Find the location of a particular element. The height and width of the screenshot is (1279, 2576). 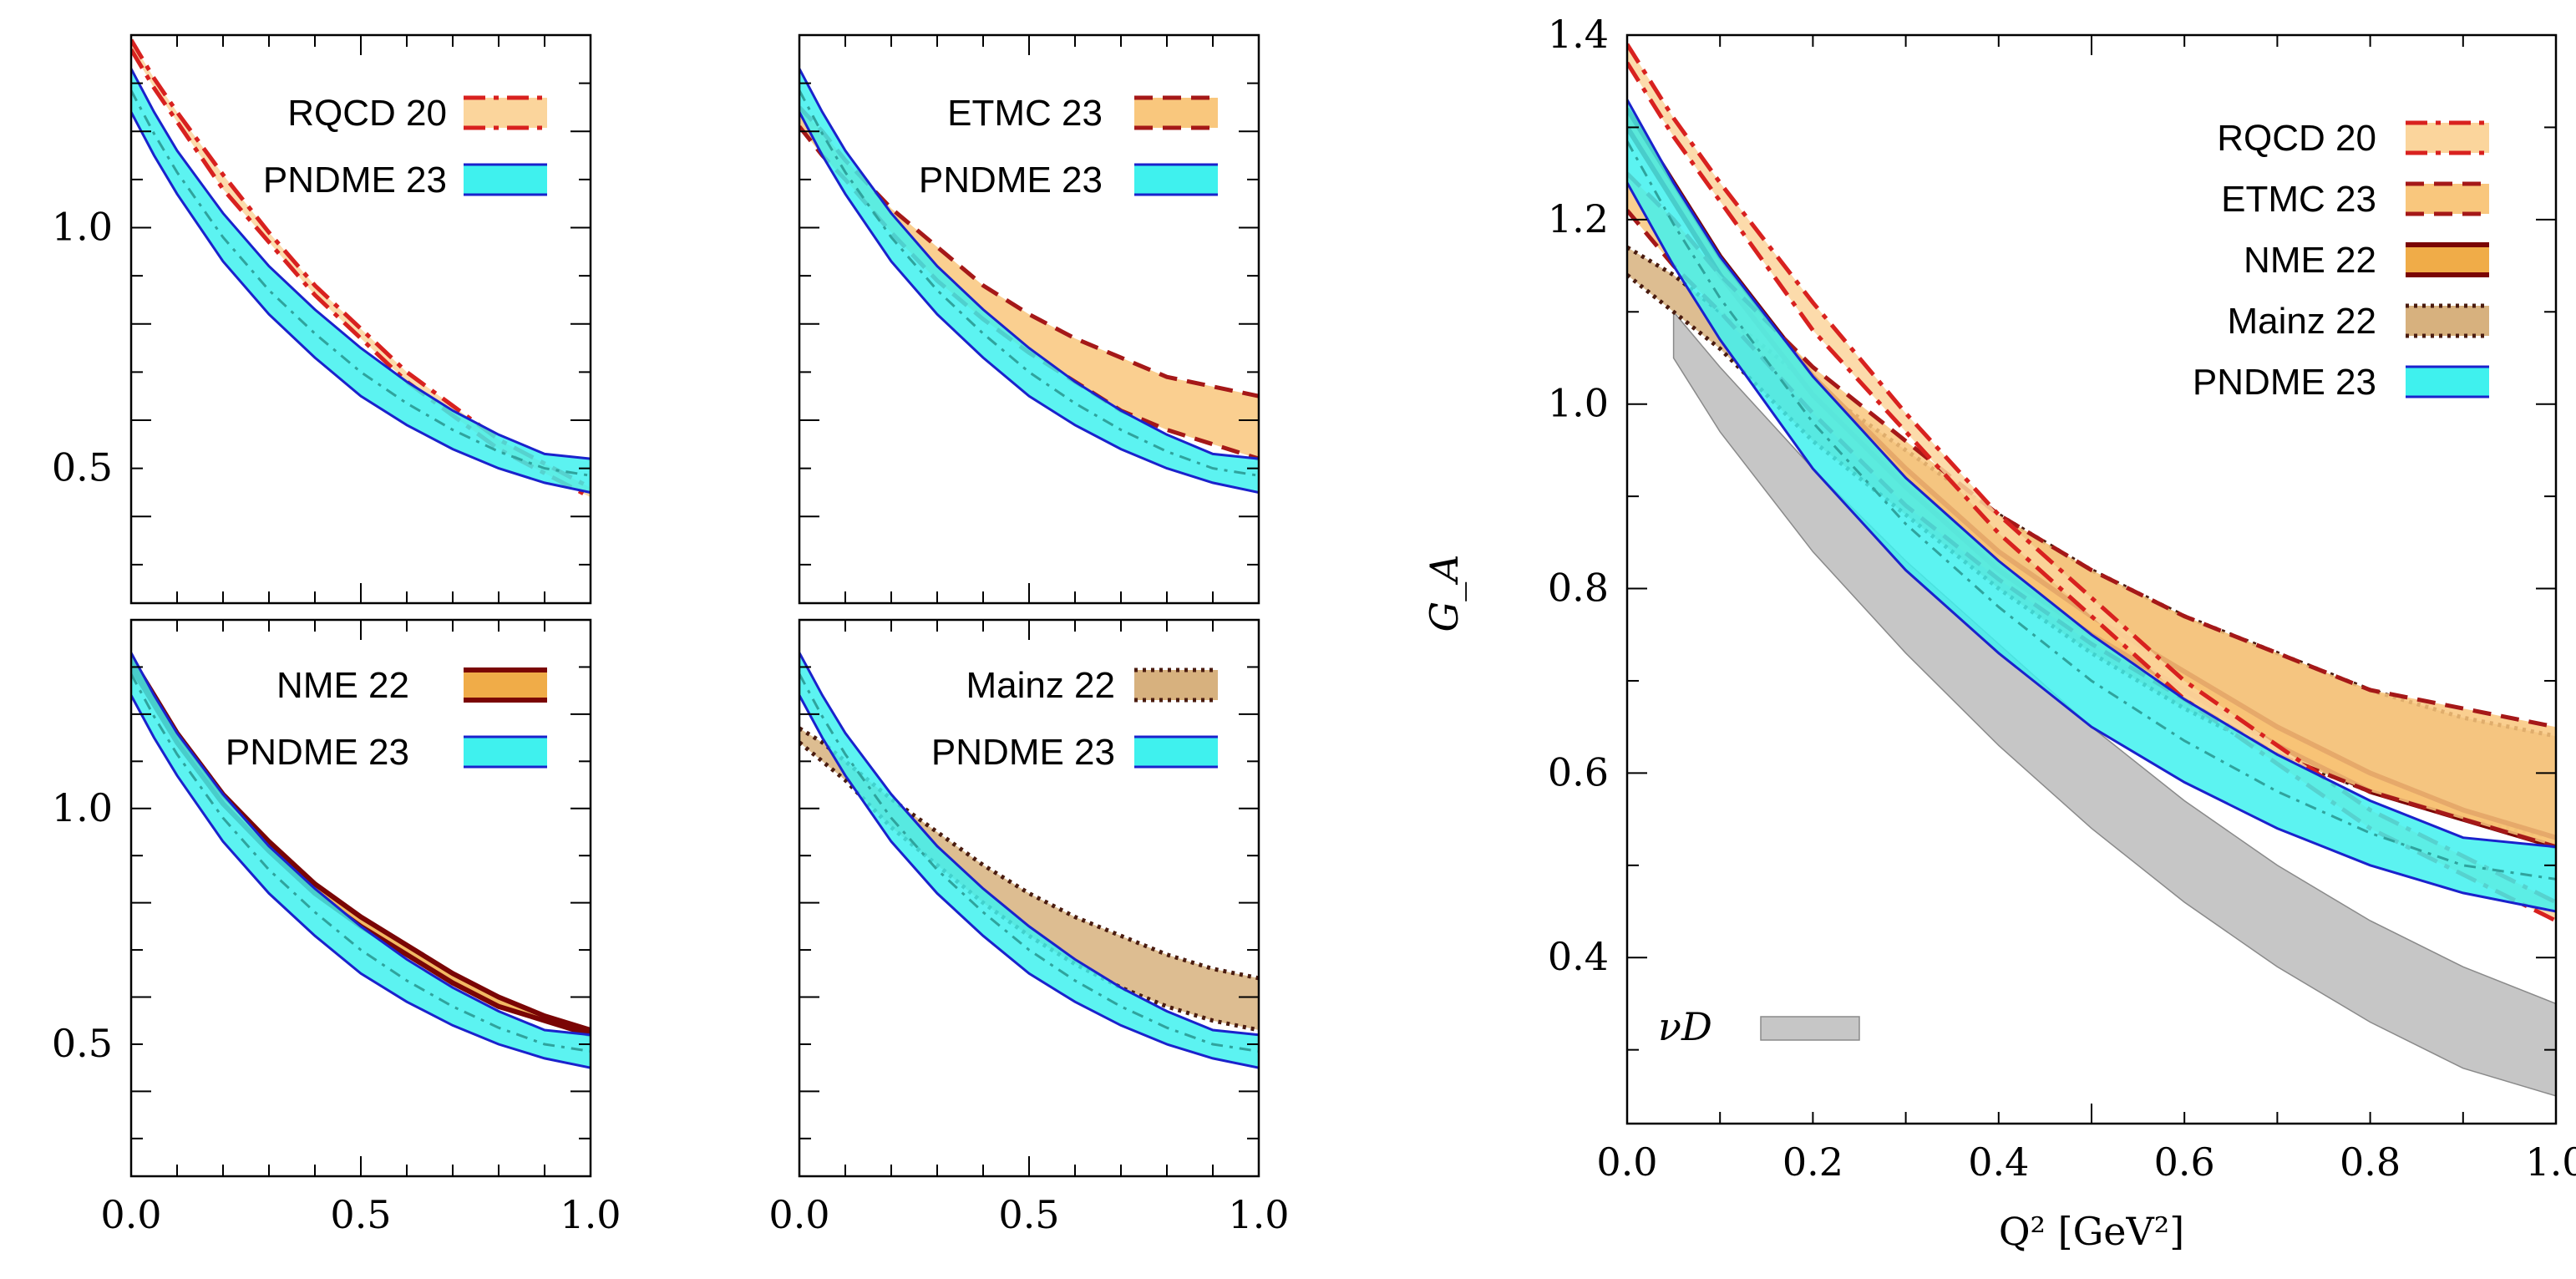

plot-area-mainz is located at coordinates (1029, 860).